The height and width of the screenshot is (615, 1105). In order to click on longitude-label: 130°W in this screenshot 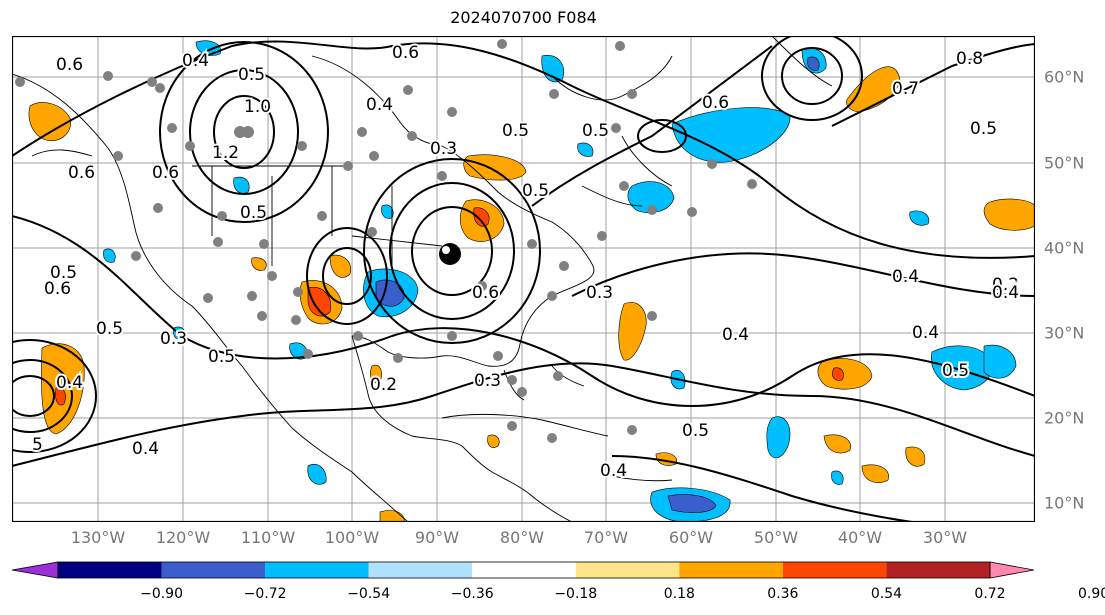, I will do `click(98, 537)`.